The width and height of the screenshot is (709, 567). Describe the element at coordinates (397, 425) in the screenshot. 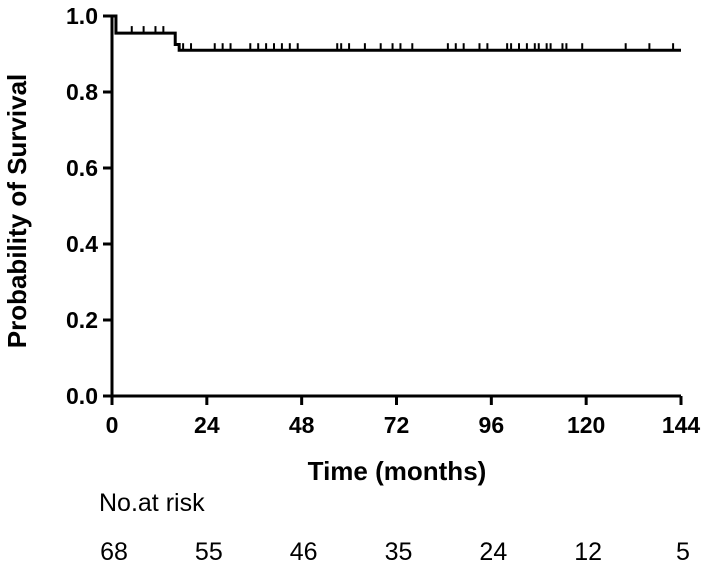

I see `x-tick-label: 72` at that location.